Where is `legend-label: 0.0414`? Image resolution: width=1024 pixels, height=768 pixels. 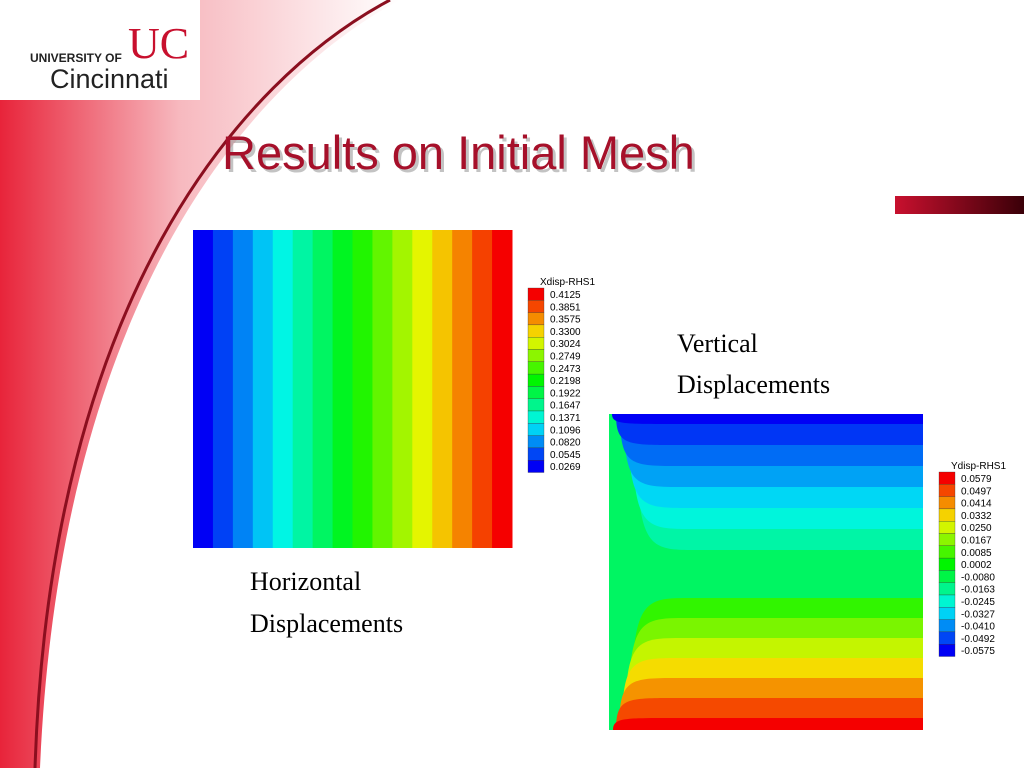 legend-label: 0.0414 is located at coordinates (976, 504).